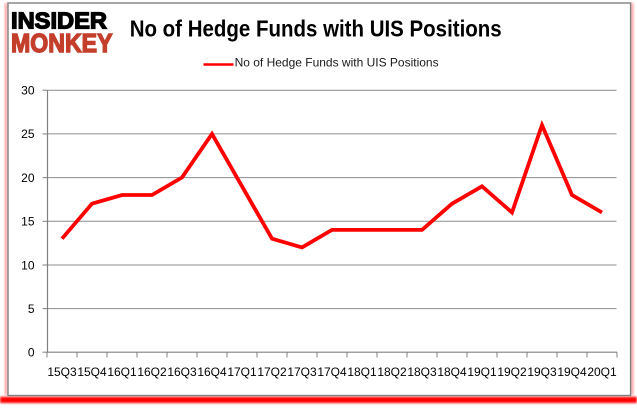 The image size is (637, 408). What do you see at coordinates (62, 43) in the screenshot?
I see `svg-text: MONKEY` at bounding box center [62, 43].